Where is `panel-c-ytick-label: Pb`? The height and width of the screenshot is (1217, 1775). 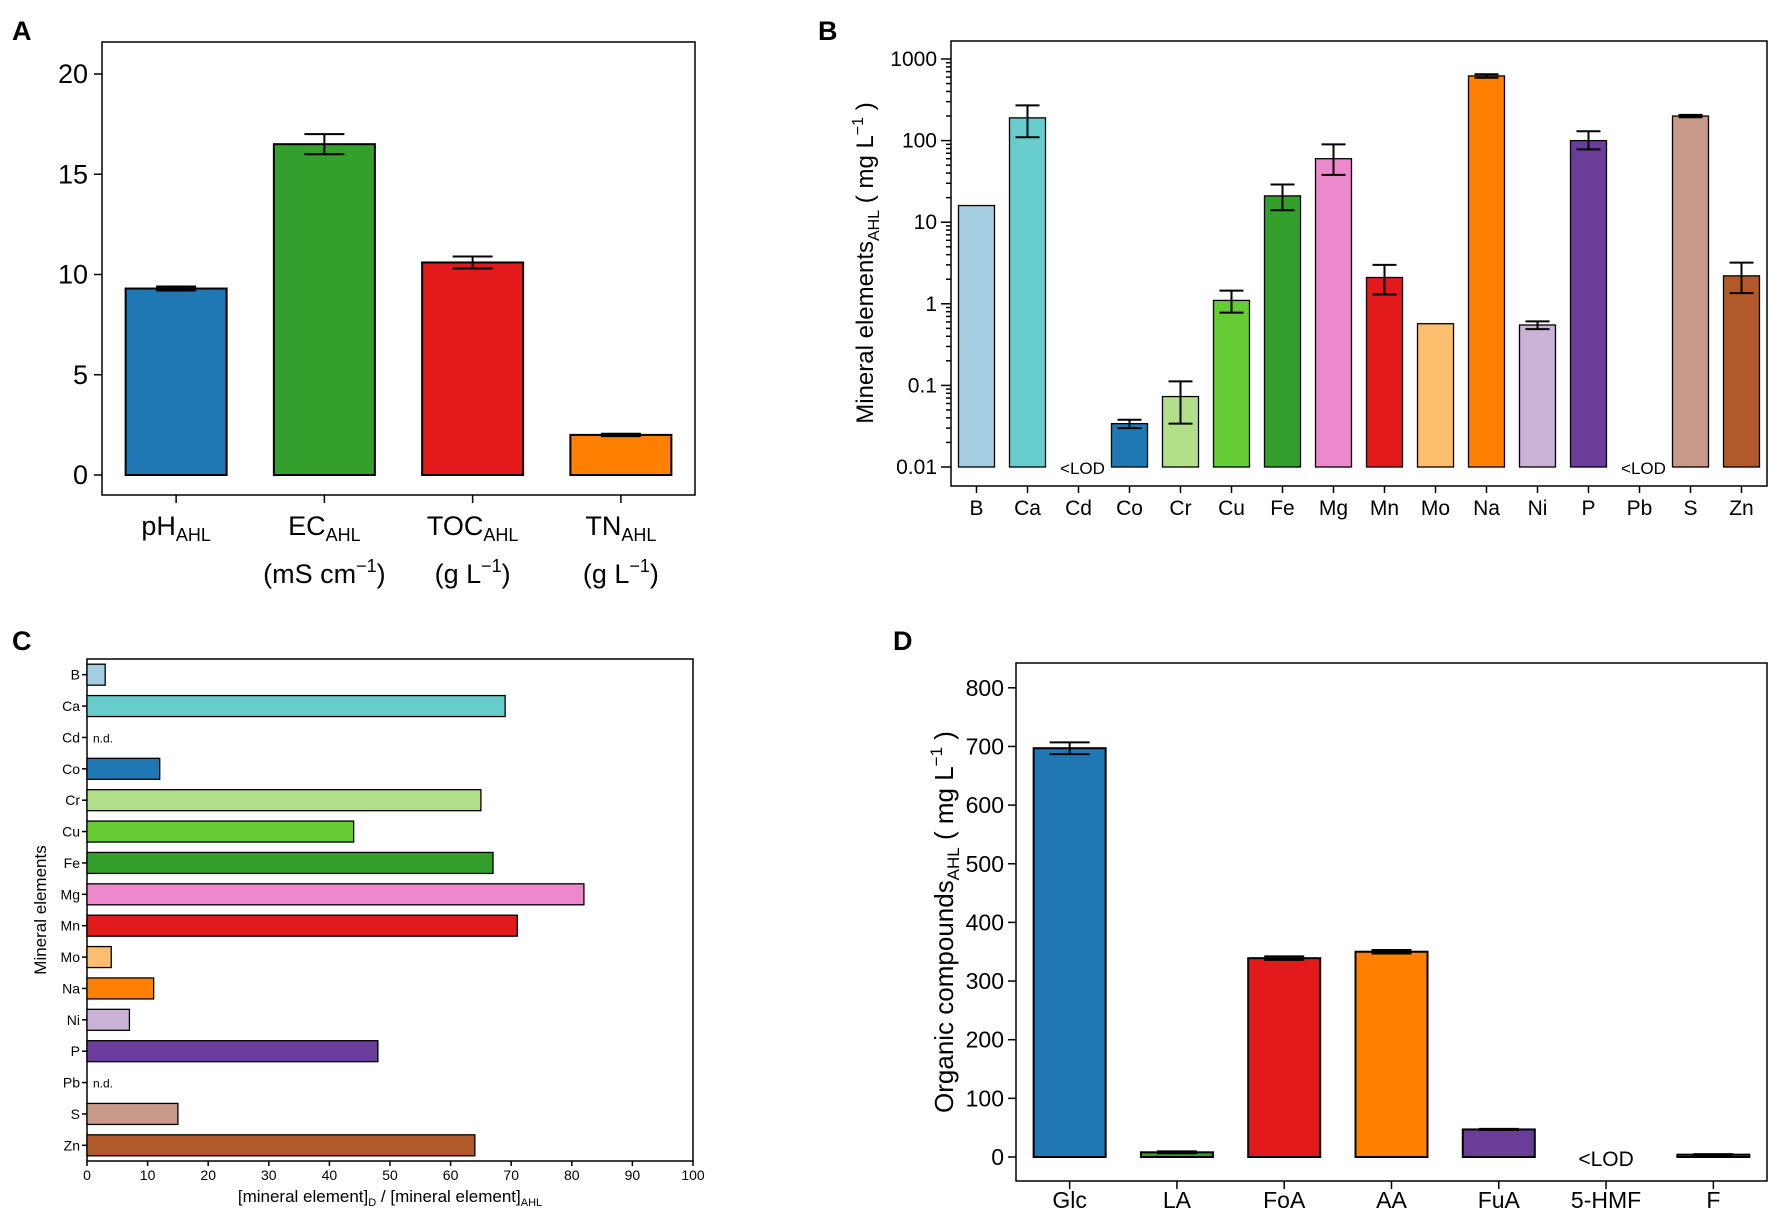
panel-c-ytick-label: Pb is located at coordinates (71, 1083).